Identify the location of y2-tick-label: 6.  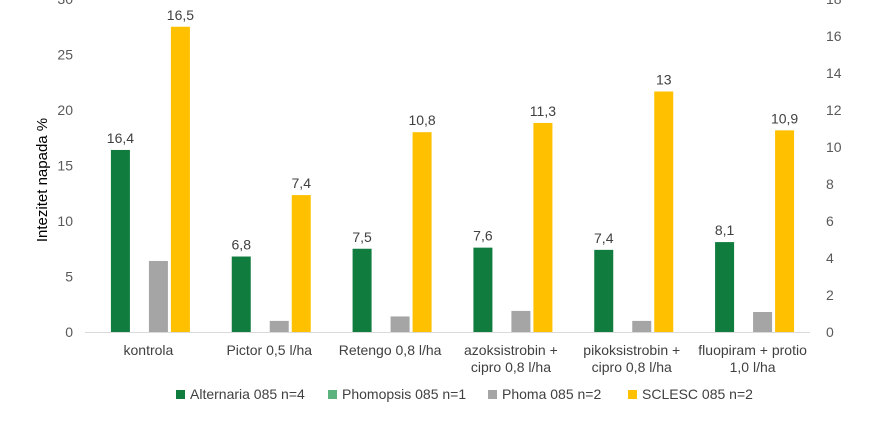
(830, 221).